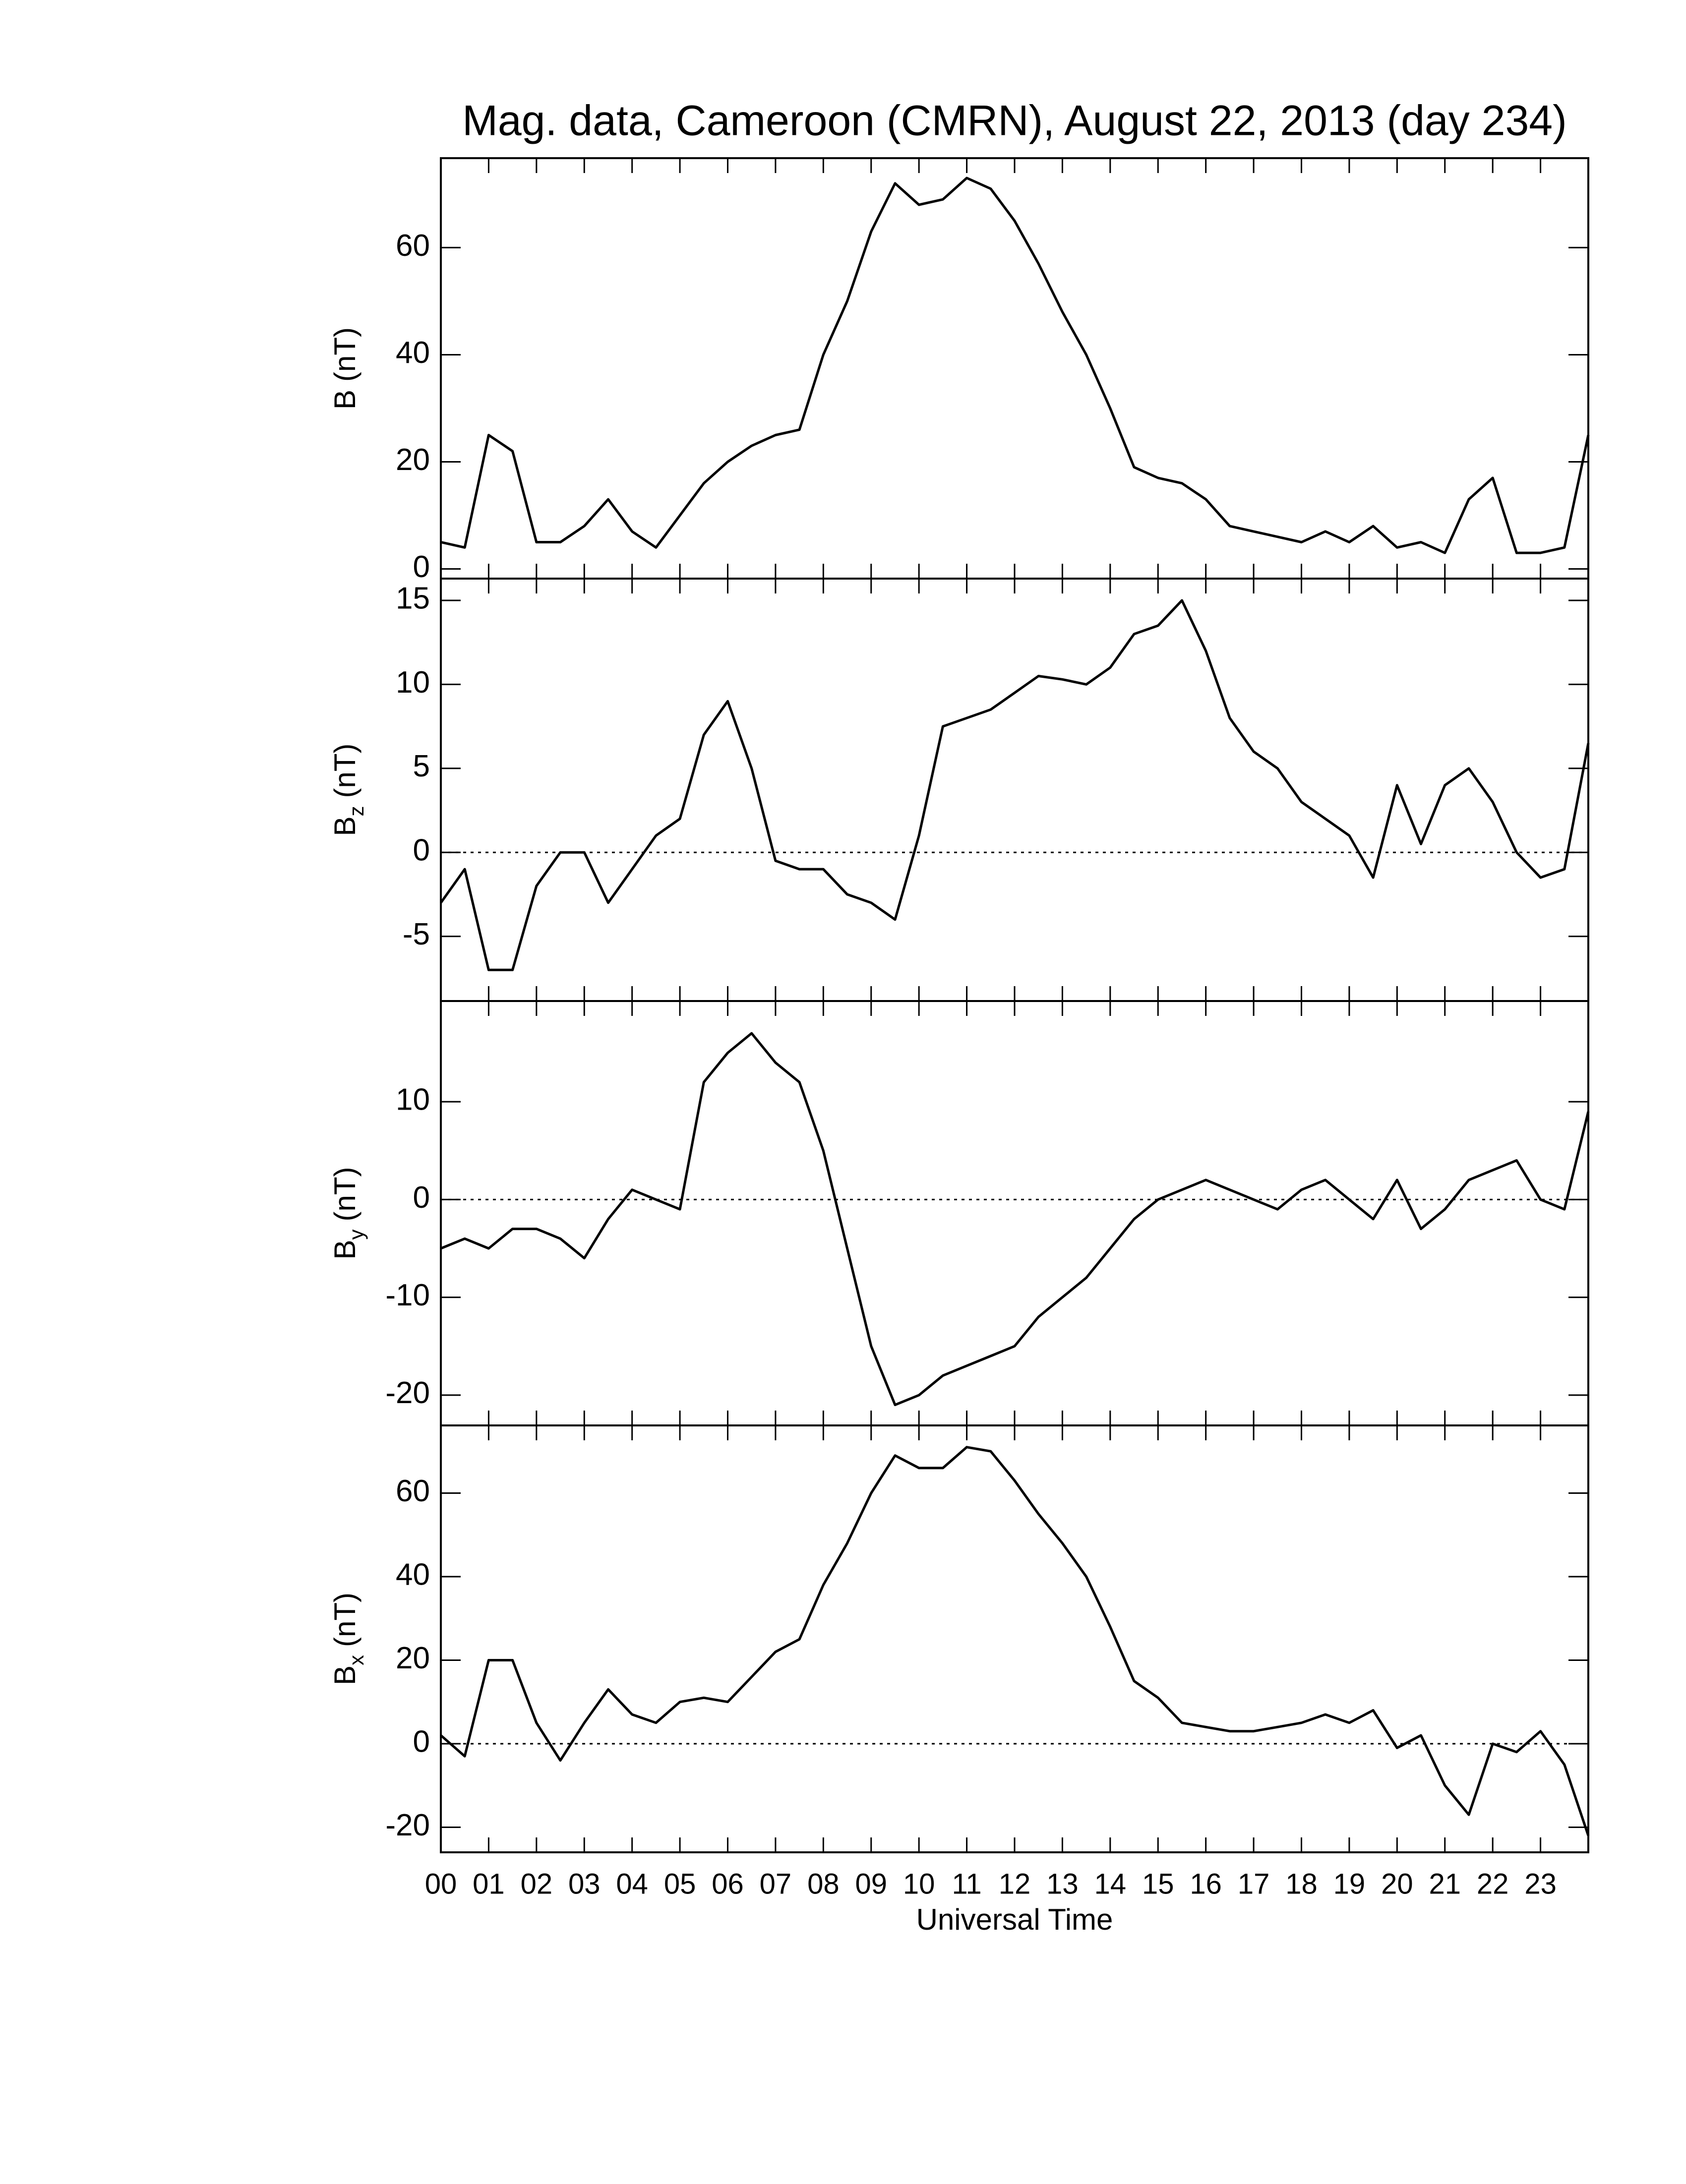 This screenshot has height=2184, width=1686. What do you see at coordinates (413, 598) in the screenshot?
I see `y-tick-label: 15` at bounding box center [413, 598].